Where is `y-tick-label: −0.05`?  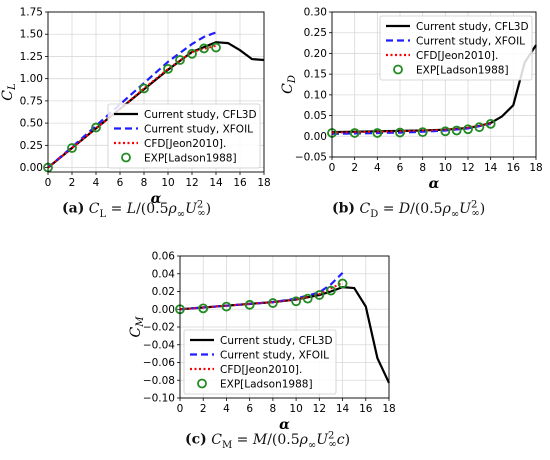
y-tick-label: −0.05 is located at coordinates (311, 158).